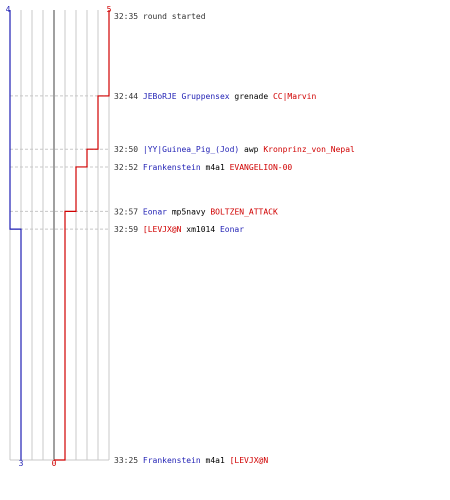 The width and height of the screenshot is (450, 500). I want to click on event-time: 32:52, so click(128, 167).